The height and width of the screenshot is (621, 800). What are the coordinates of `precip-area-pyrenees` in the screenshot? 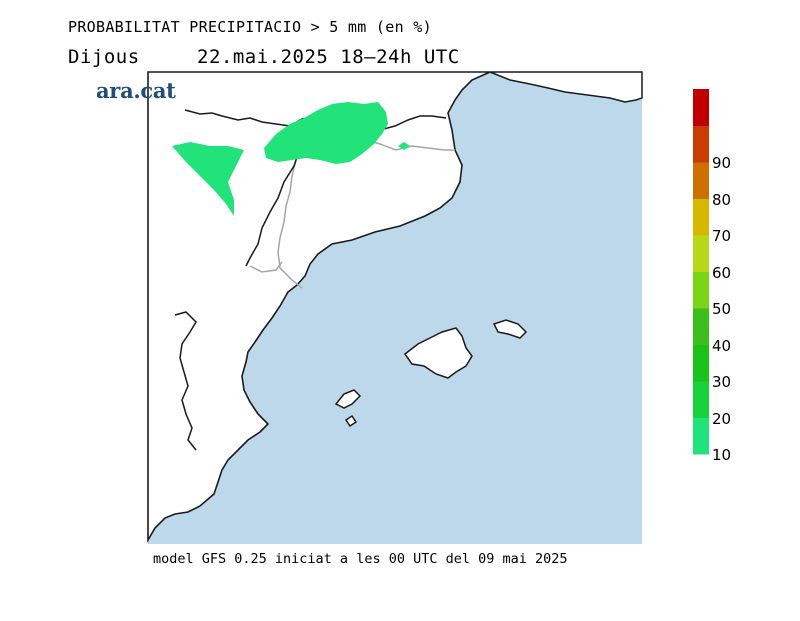 It's located at (326, 133).